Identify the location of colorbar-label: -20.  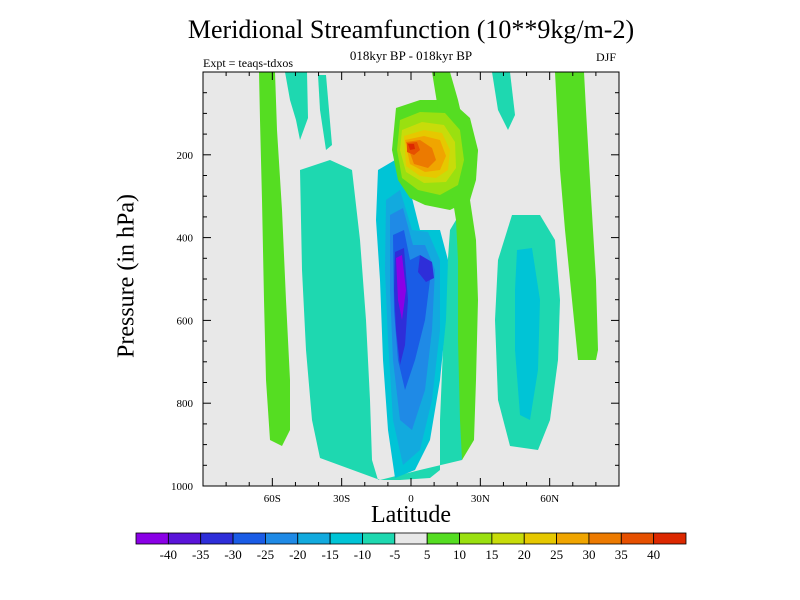
(297, 554).